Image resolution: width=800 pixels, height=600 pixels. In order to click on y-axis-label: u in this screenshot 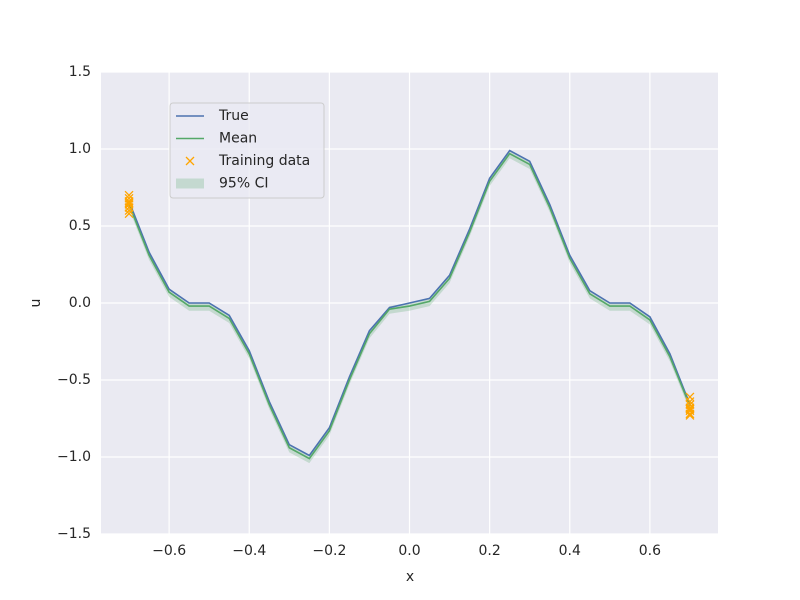, I will do `click(36, 303)`.